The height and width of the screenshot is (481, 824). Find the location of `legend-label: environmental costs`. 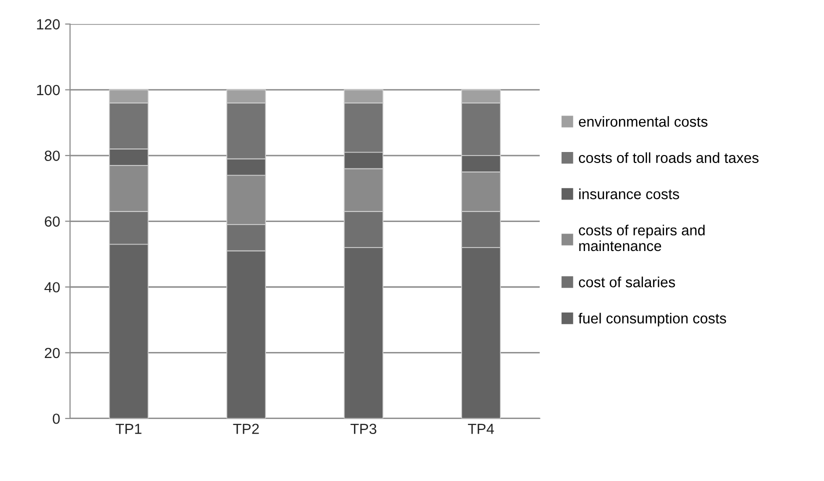

legend-label: environmental costs is located at coordinates (643, 121).